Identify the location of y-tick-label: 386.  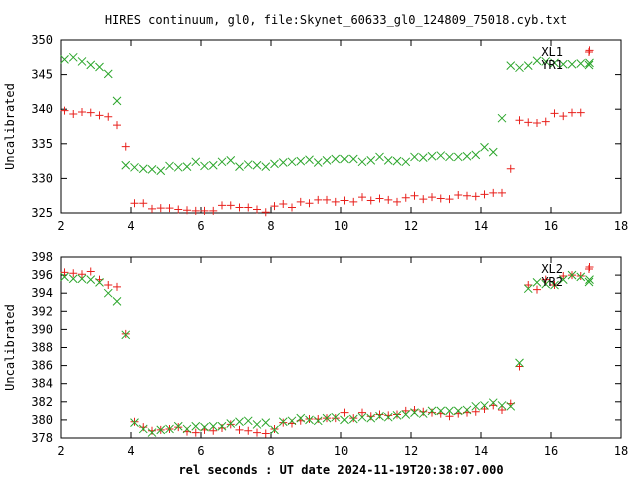
(42, 366).